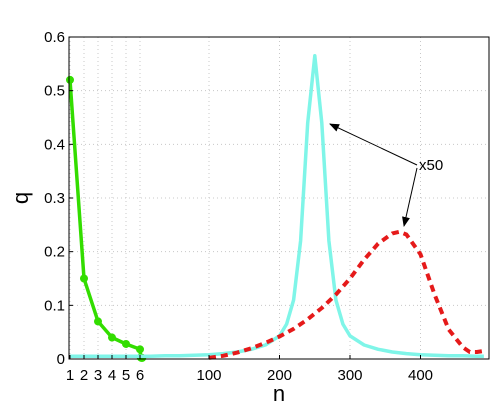  What do you see at coordinates (410, 197) in the screenshot?
I see `arrow-to-red-peak` at bounding box center [410, 197].